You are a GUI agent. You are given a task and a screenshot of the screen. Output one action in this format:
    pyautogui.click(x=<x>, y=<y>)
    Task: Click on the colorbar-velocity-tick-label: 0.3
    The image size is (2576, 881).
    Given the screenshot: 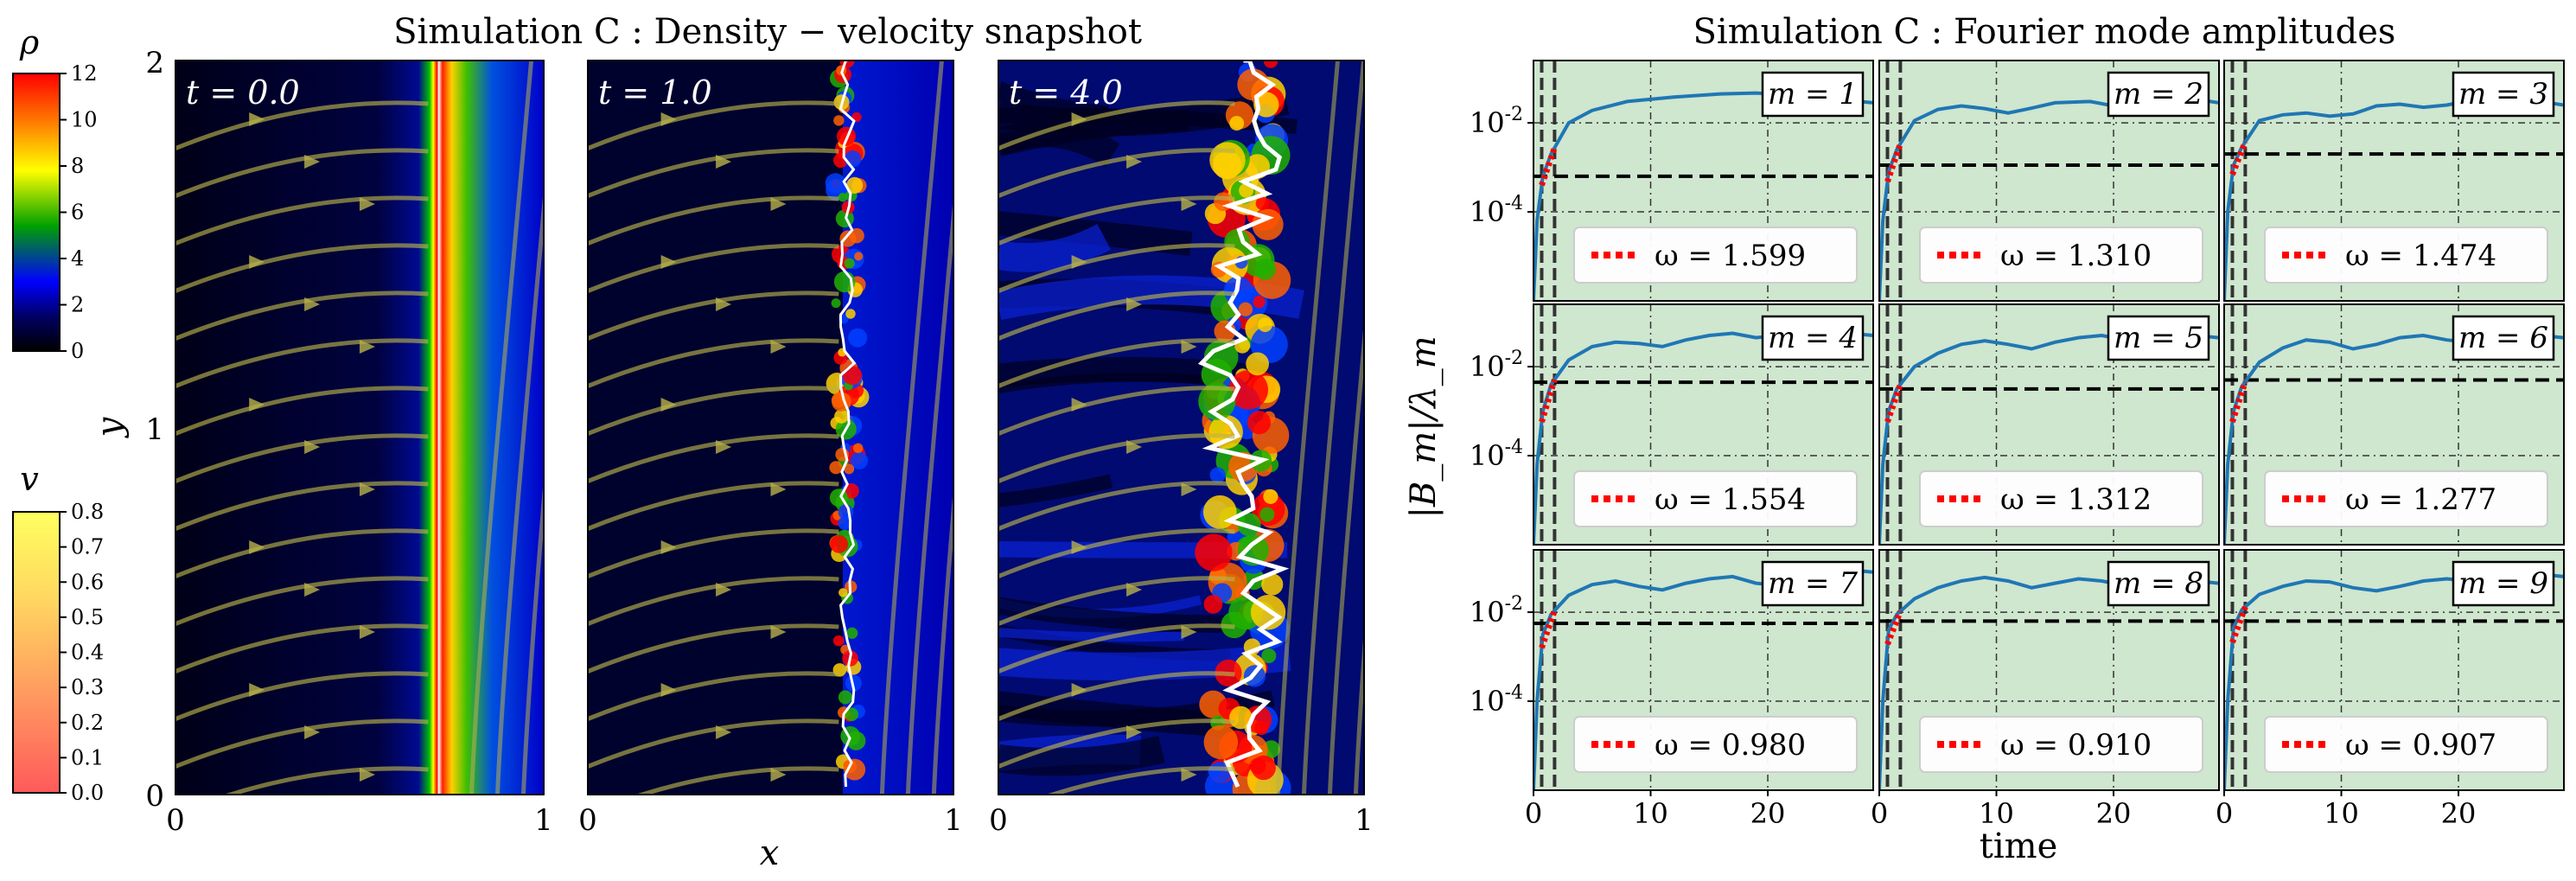 What is the action you would take?
    pyautogui.click(x=87, y=687)
    